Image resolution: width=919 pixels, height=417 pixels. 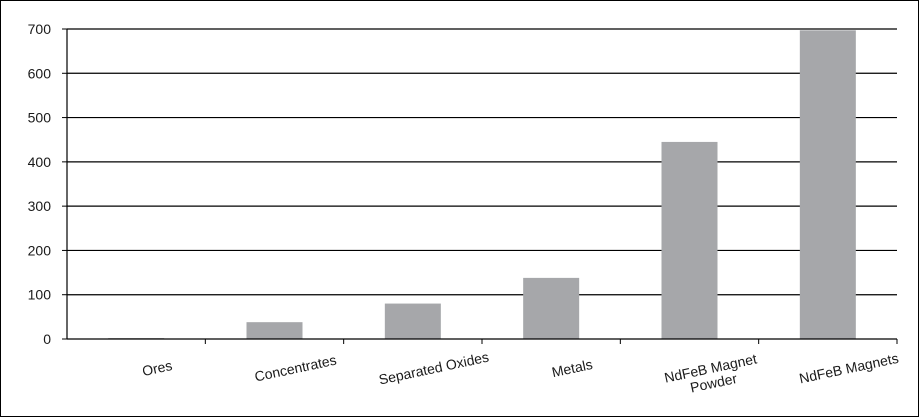 What do you see at coordinates (40, 250) in the screenshot?
I see `y-tick-label: 200` at bounding box center [40, 250].